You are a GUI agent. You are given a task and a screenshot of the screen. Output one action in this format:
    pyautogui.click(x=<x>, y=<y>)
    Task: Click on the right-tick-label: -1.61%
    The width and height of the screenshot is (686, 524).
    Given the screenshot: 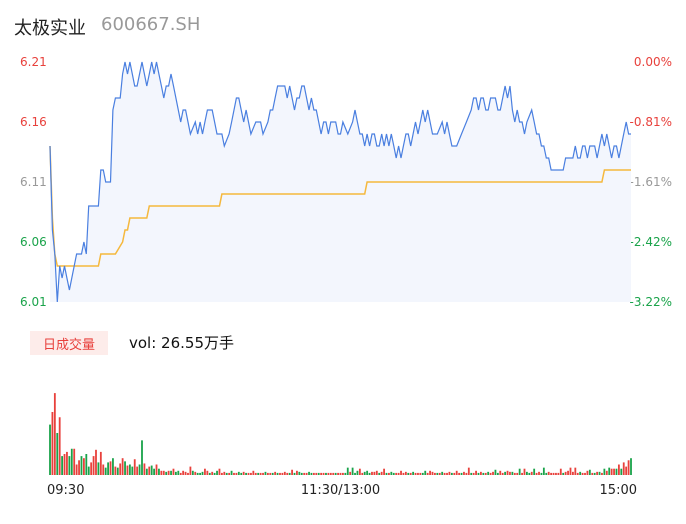 What is the action you would take?
    pyautogui.click(x=651, y=182)
    